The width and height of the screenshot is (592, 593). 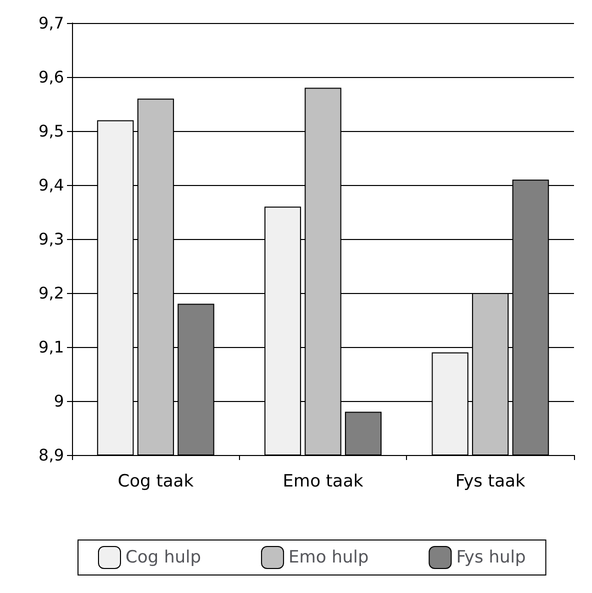 What do you see at coordinates (51, 131) in the screenshot?
I see `y-tick-label: 9,5` at bounding box center [51, 131].